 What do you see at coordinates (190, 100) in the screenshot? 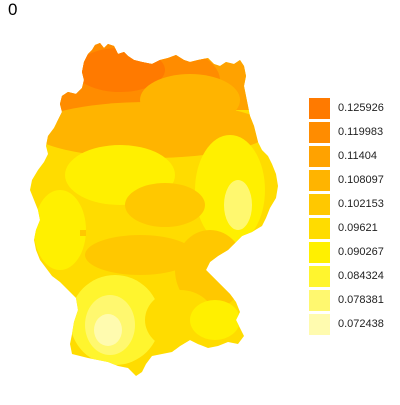
I see `northeast-mid-zone` at bounding box center [190, 100].